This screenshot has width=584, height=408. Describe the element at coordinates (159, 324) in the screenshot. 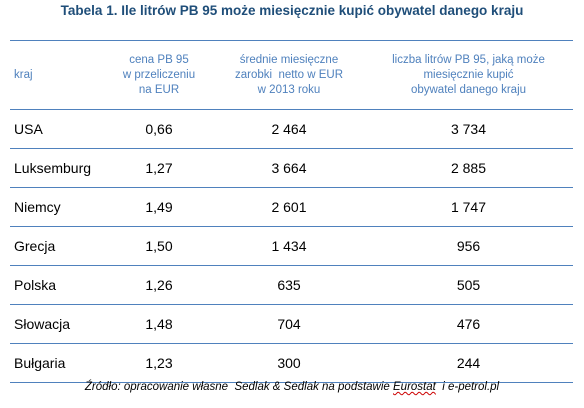

I see `cell-price: 1,48` at that location.